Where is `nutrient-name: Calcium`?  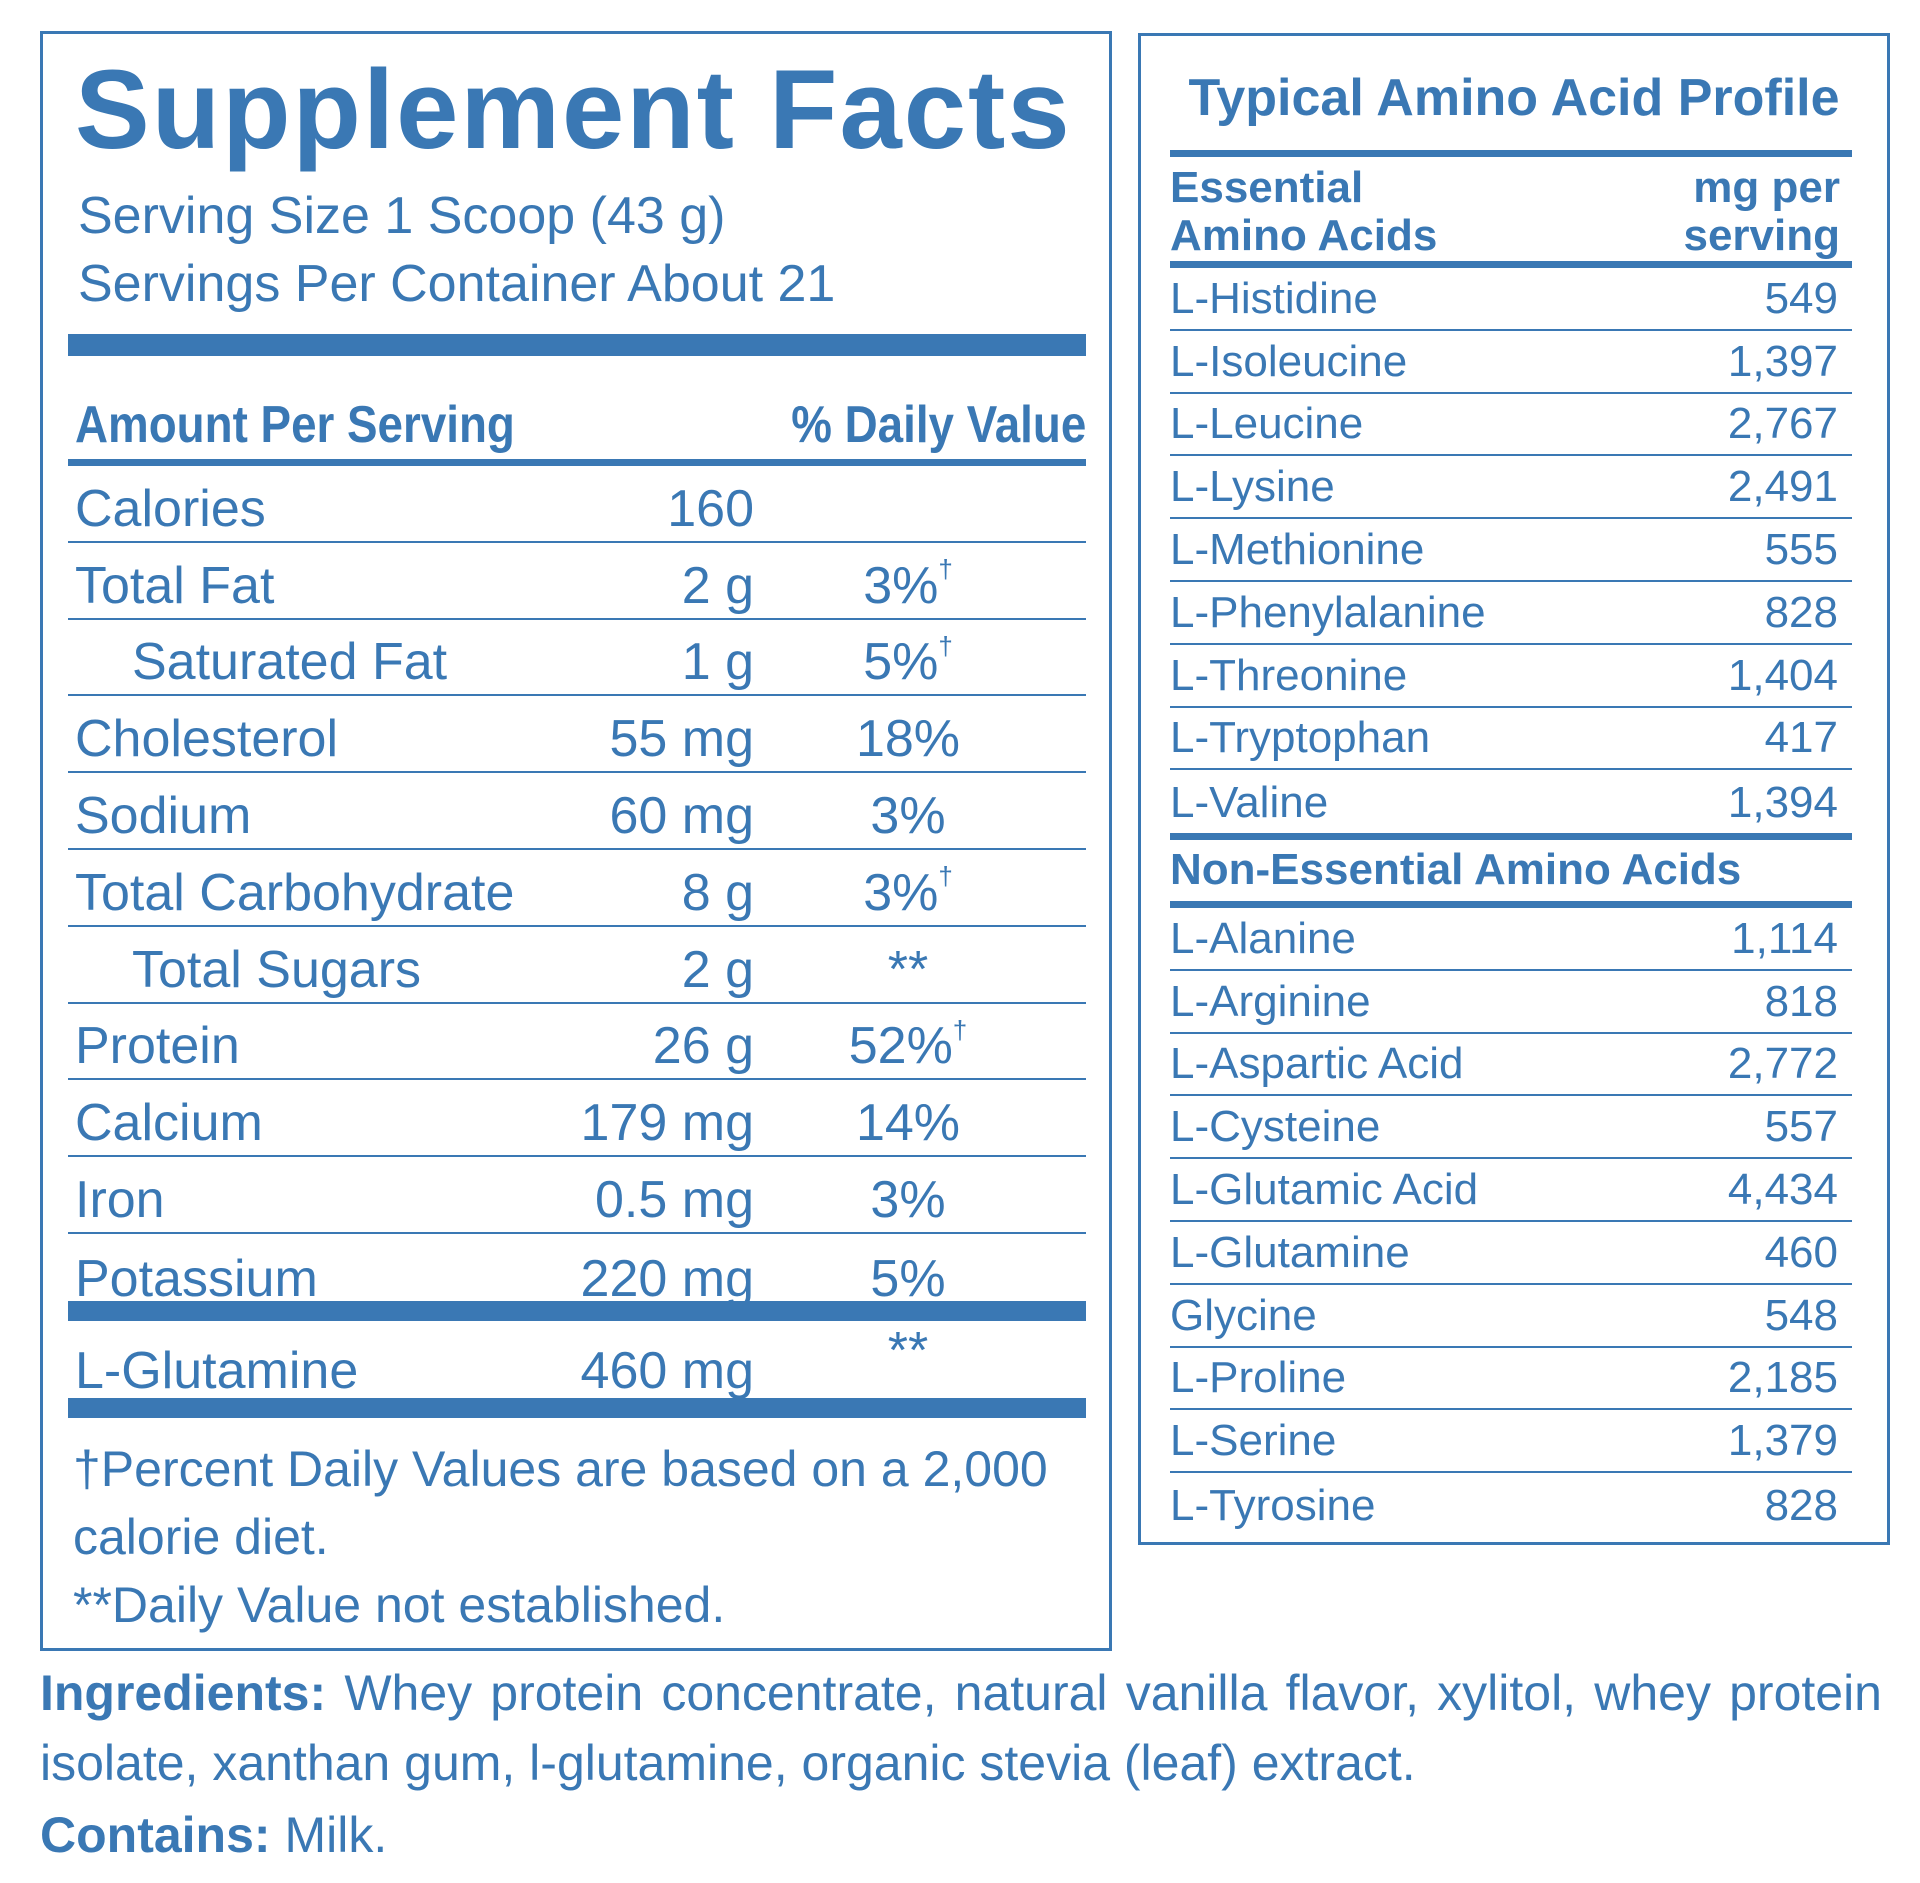 nutrient-name: Calcium is located at coordinates (169, 1123).